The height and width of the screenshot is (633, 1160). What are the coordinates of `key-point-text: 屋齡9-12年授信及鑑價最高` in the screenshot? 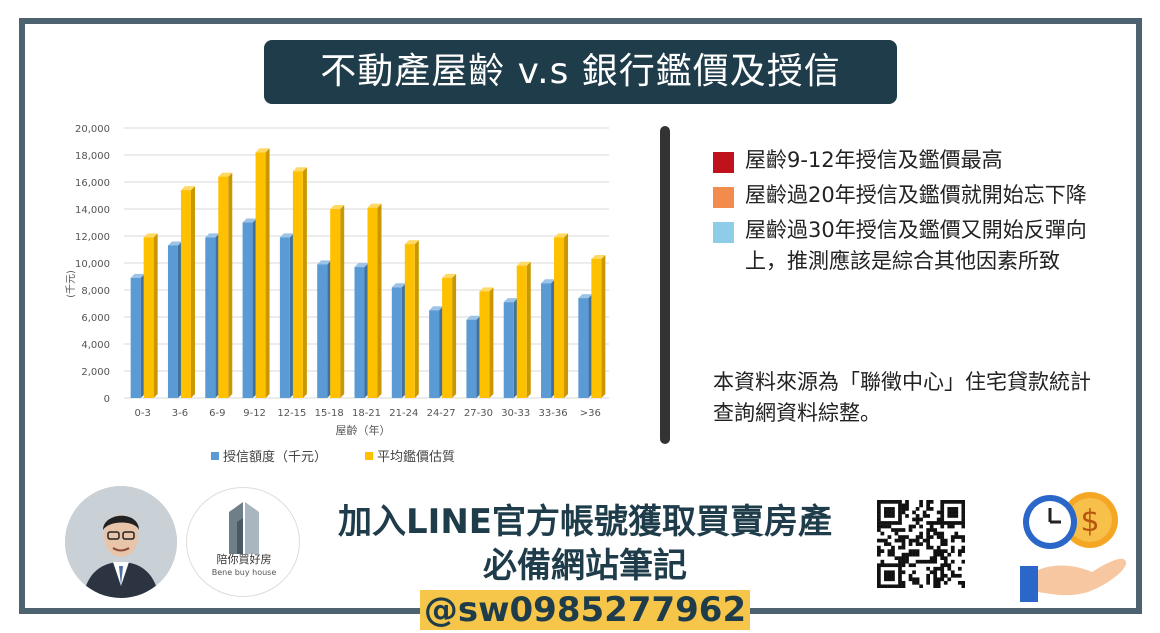 It's located at (874, 160).